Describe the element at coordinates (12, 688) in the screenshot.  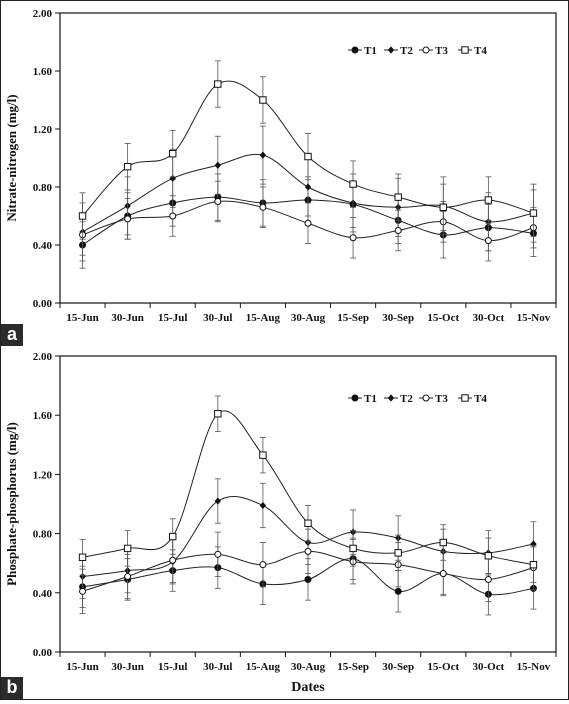
I see `panel-label-b: b` at that location.